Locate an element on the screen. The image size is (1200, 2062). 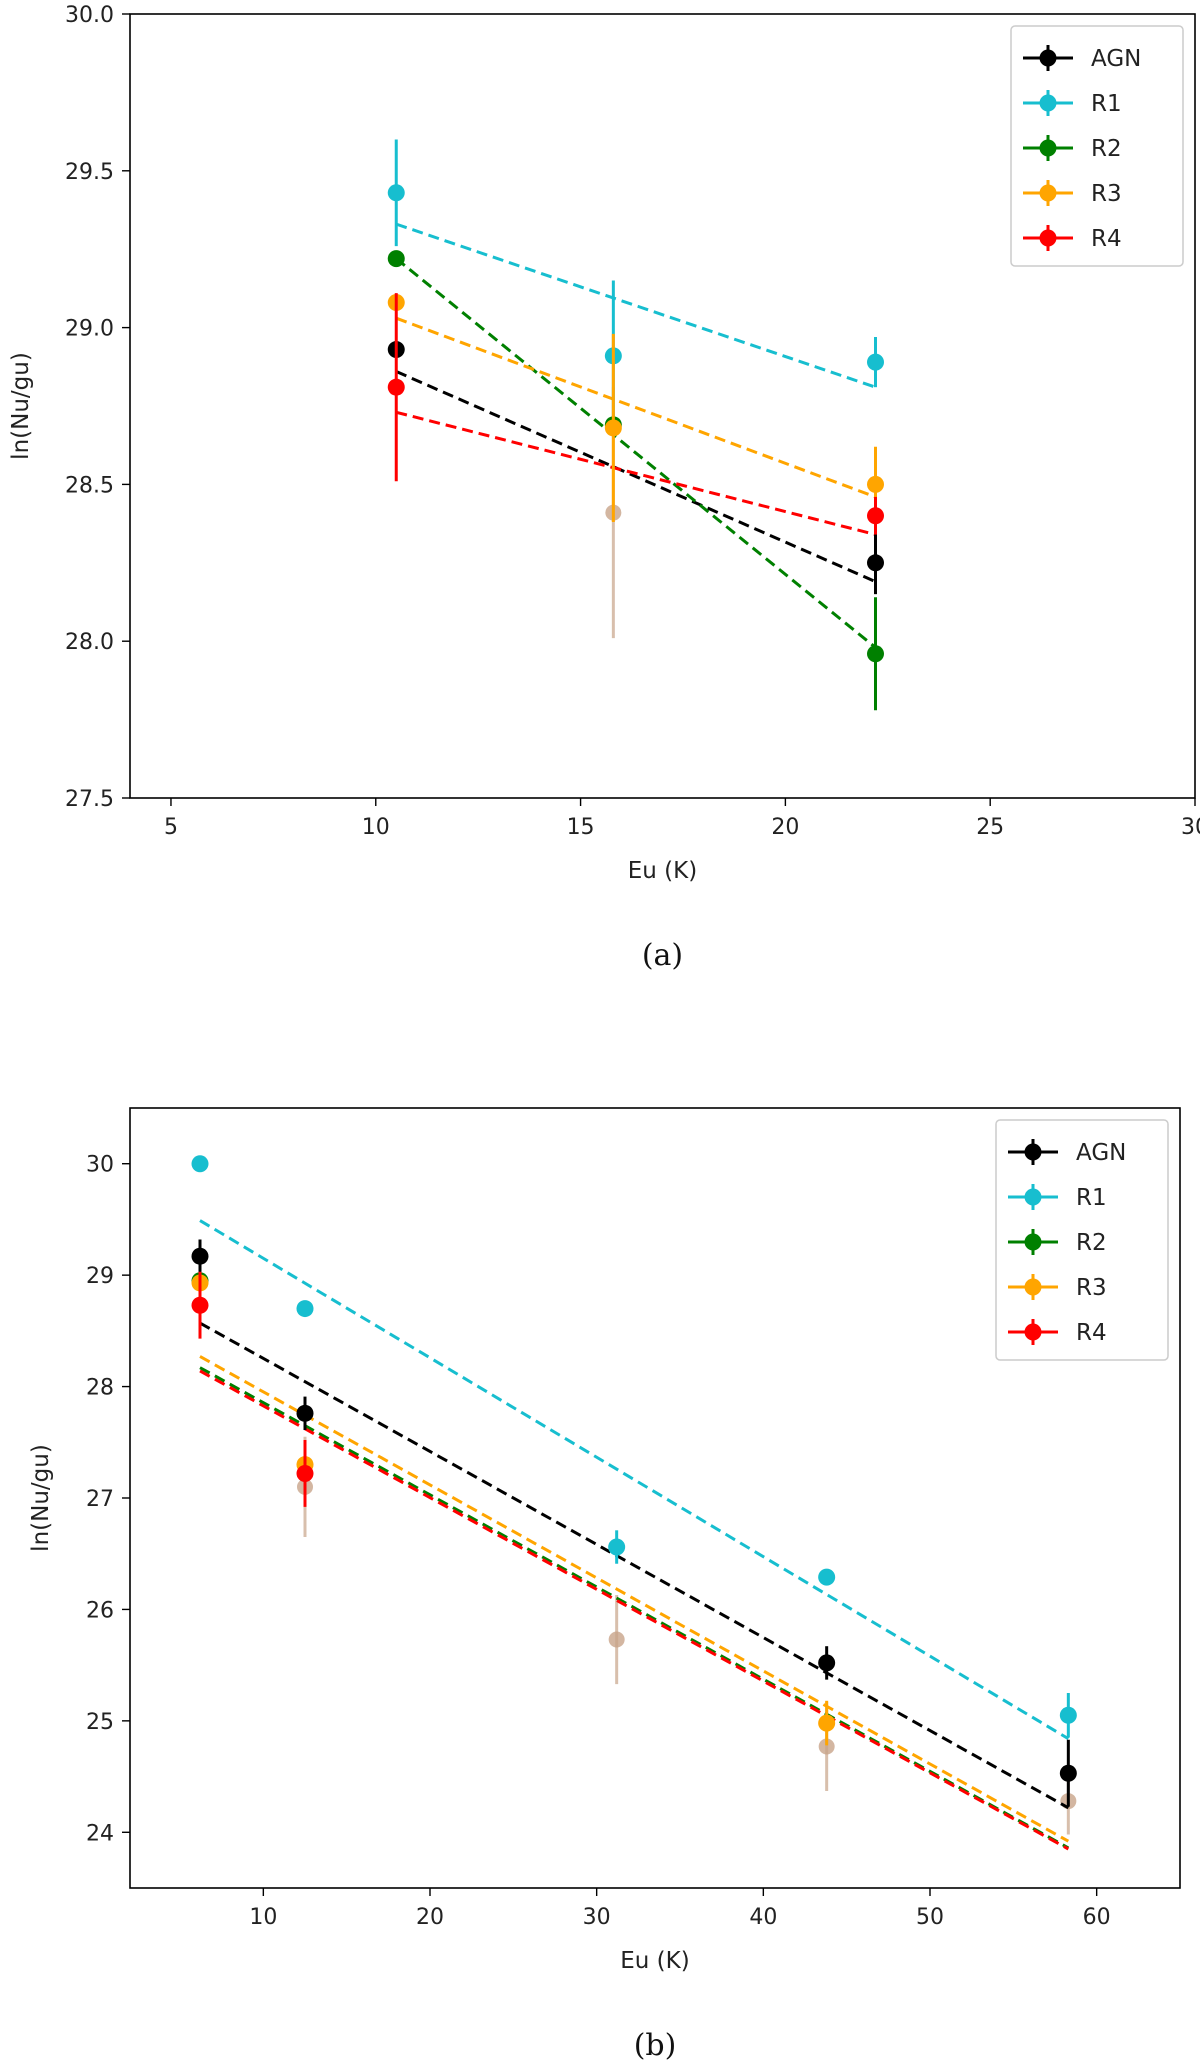
chart-a-legend-label-agn: AGN is located at coordinates (1116, 59).